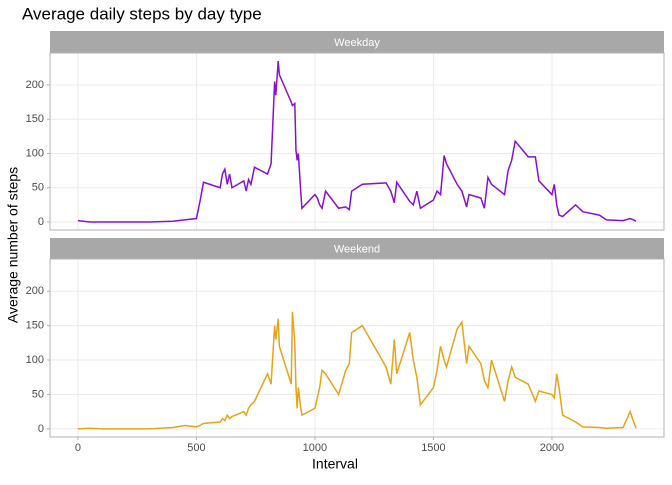 The width and height of the screenshot is (672, 485). I want to click on chart-title: Average daily steps by day type, so click(142, 13).